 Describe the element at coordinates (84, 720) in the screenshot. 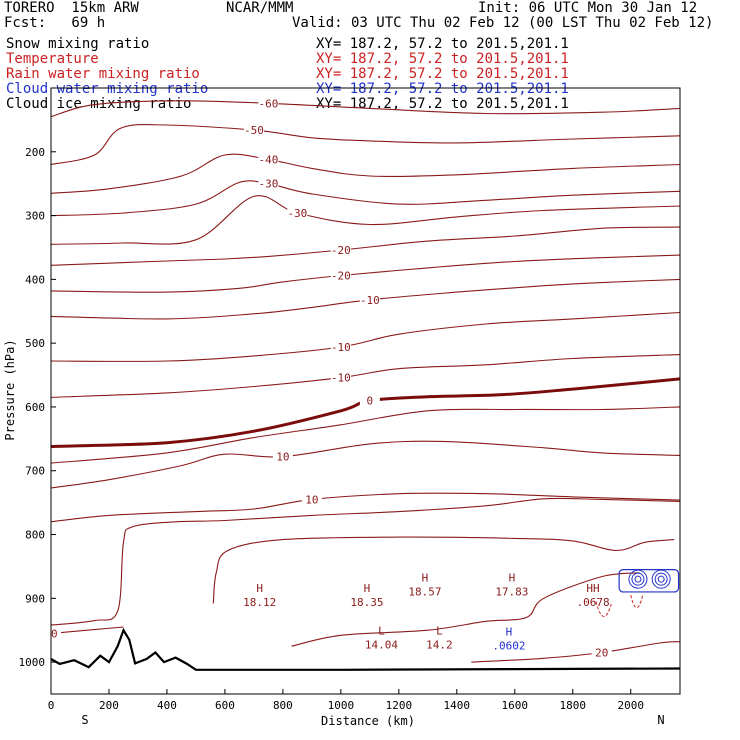

I see `south-end-label: S` at that location.